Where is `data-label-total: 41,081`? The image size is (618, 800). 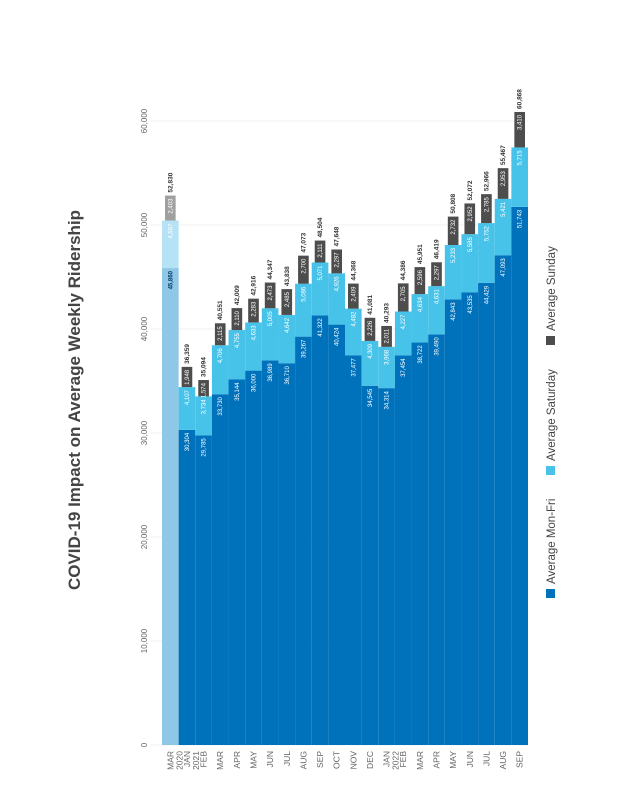 data-label-total: 41,081 is located at coordinates (370, 305).